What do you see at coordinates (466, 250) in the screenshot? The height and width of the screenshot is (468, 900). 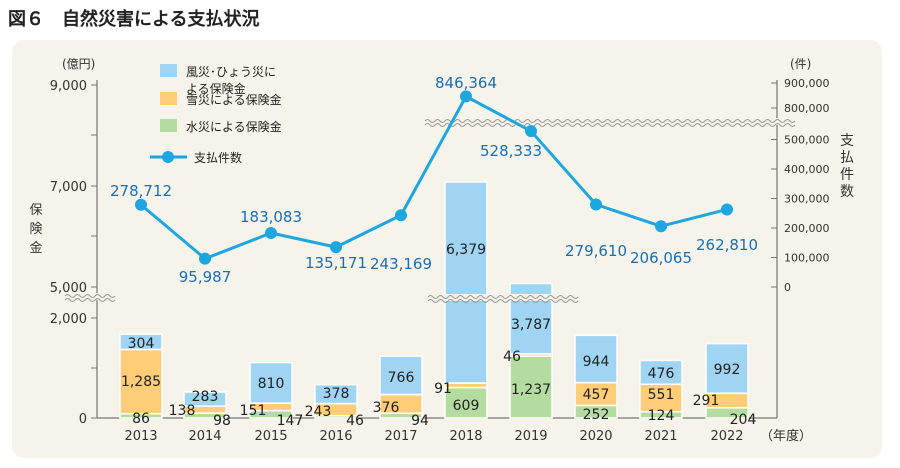 I see `bar-label-wind-2018: 6,379` at bounding box center [466, 250].